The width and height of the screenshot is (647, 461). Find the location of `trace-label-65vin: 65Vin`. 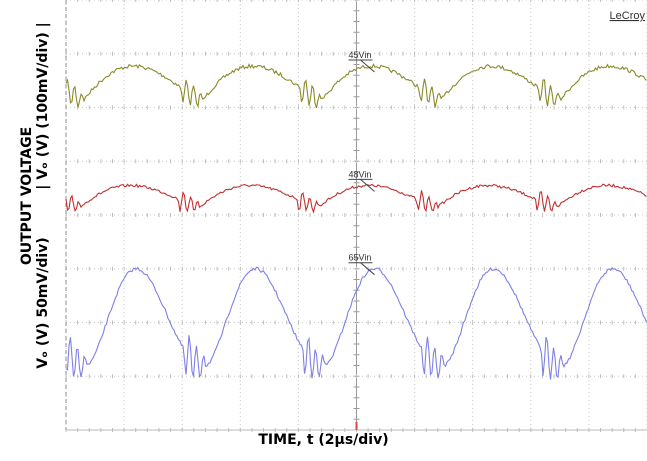

trace-label-65vin: 65Vin is located at coordinates (360, 258).